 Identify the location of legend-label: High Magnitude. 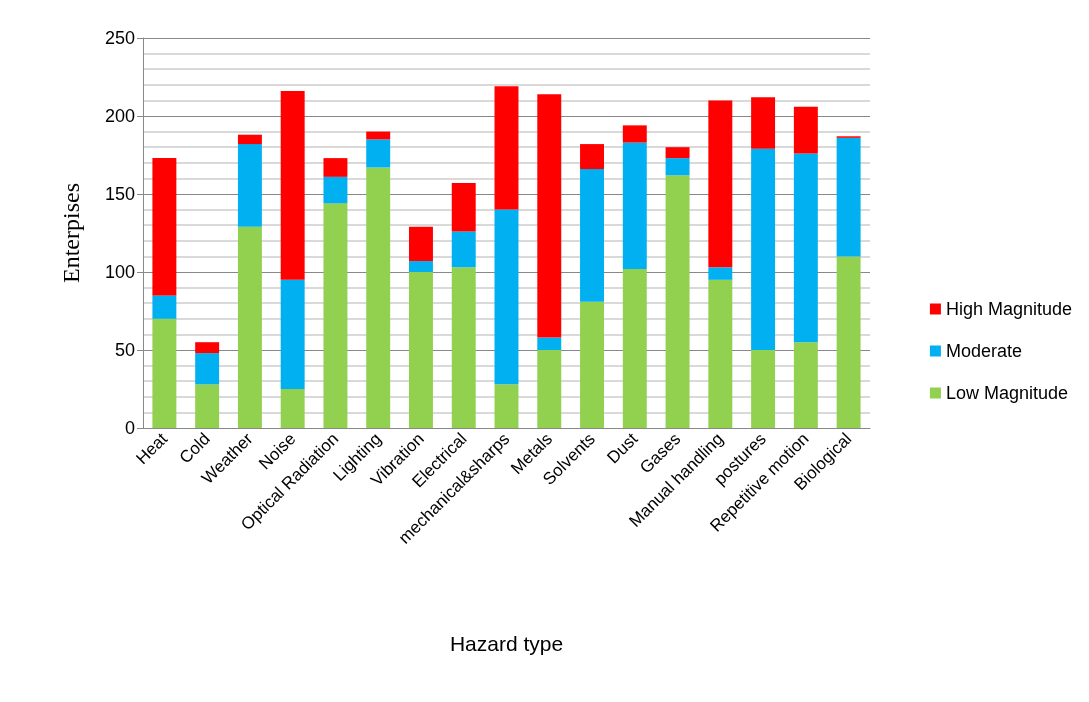
(1009, 309).